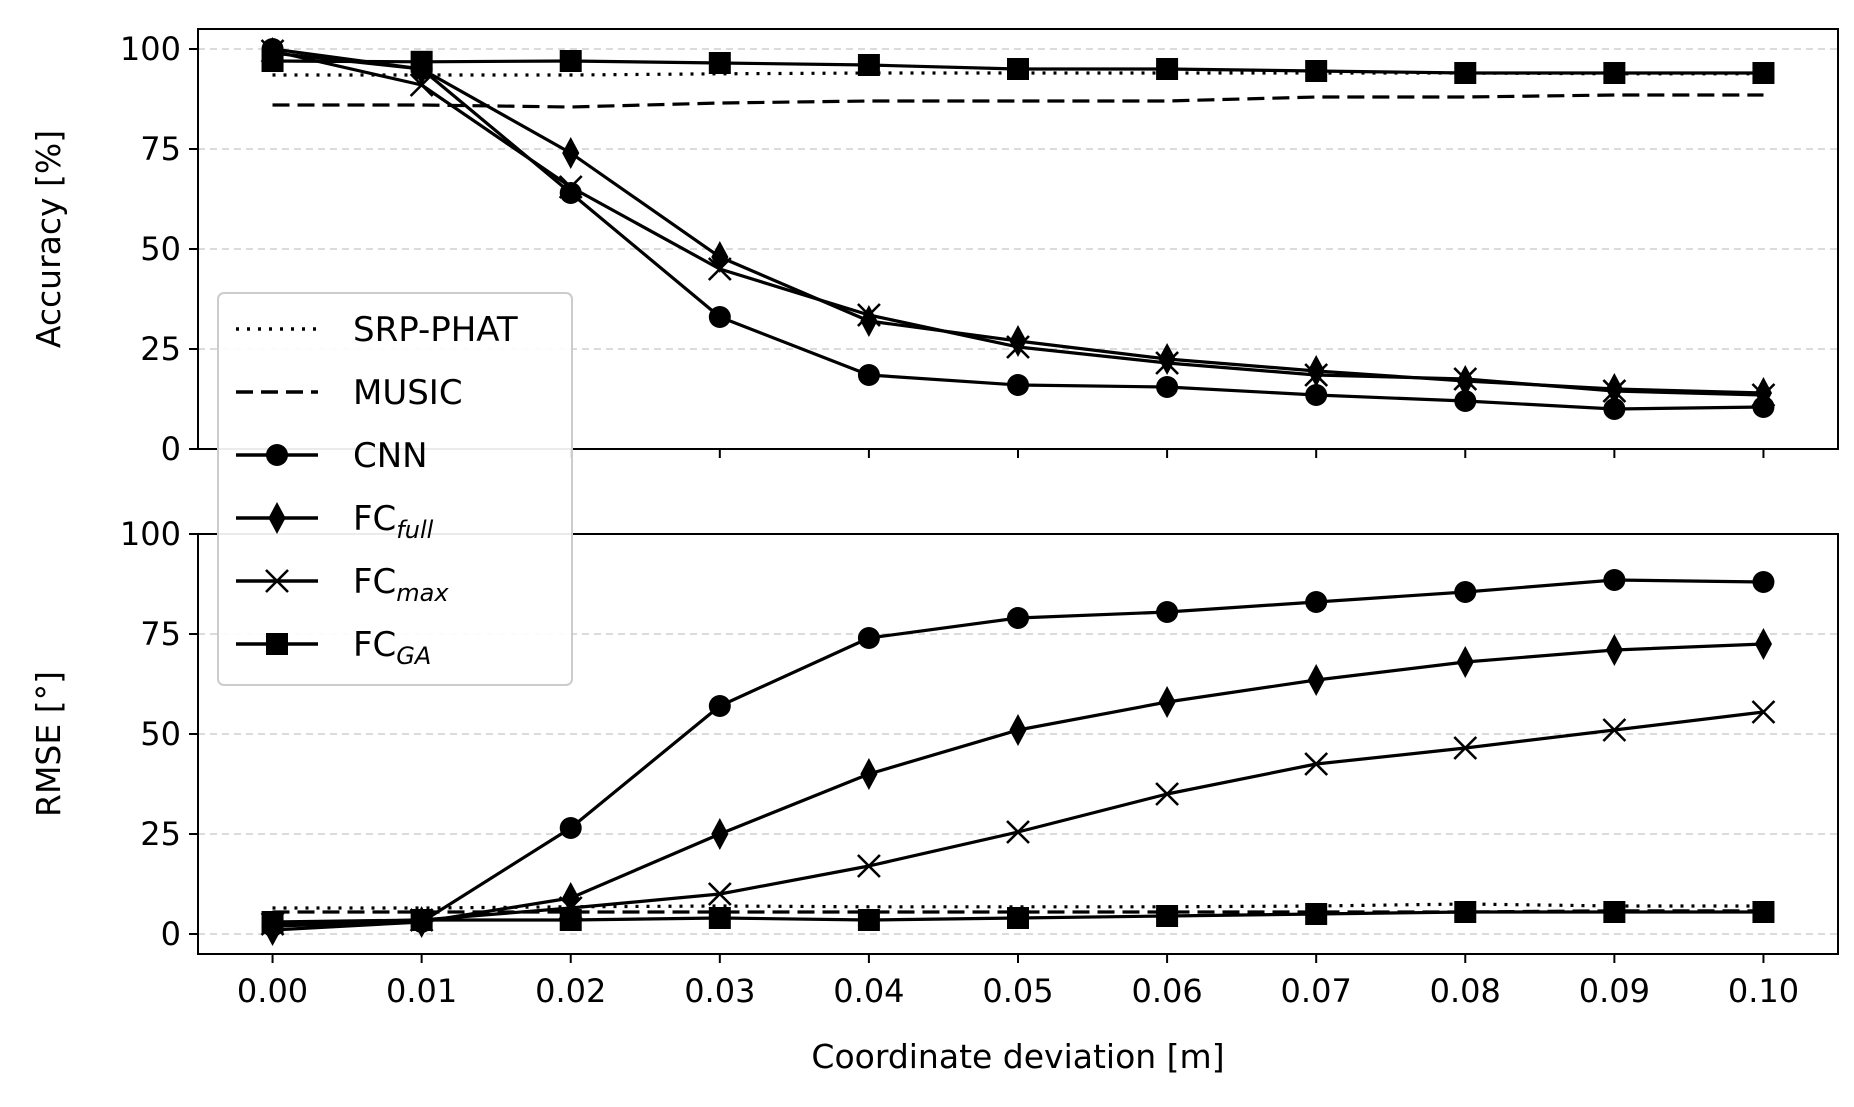  What do you see at coordinates (1166, 991) in the screenshot?
I see `x-tick-label: 0.06` at bounding box center [1166, 991].